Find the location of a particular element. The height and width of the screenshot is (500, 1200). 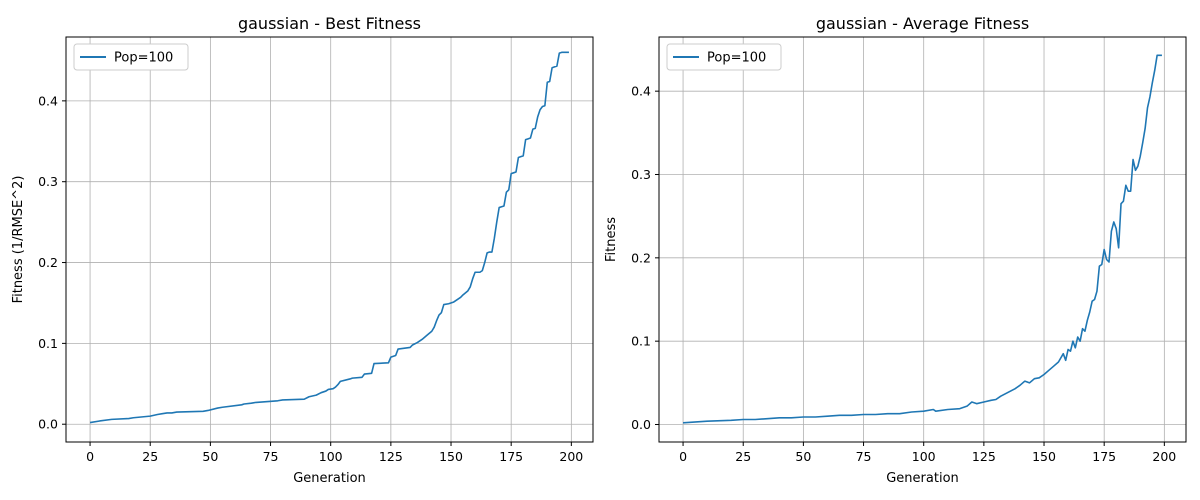

chart-title: gaussian - Average Fitness is located at coordinates (922, 23).